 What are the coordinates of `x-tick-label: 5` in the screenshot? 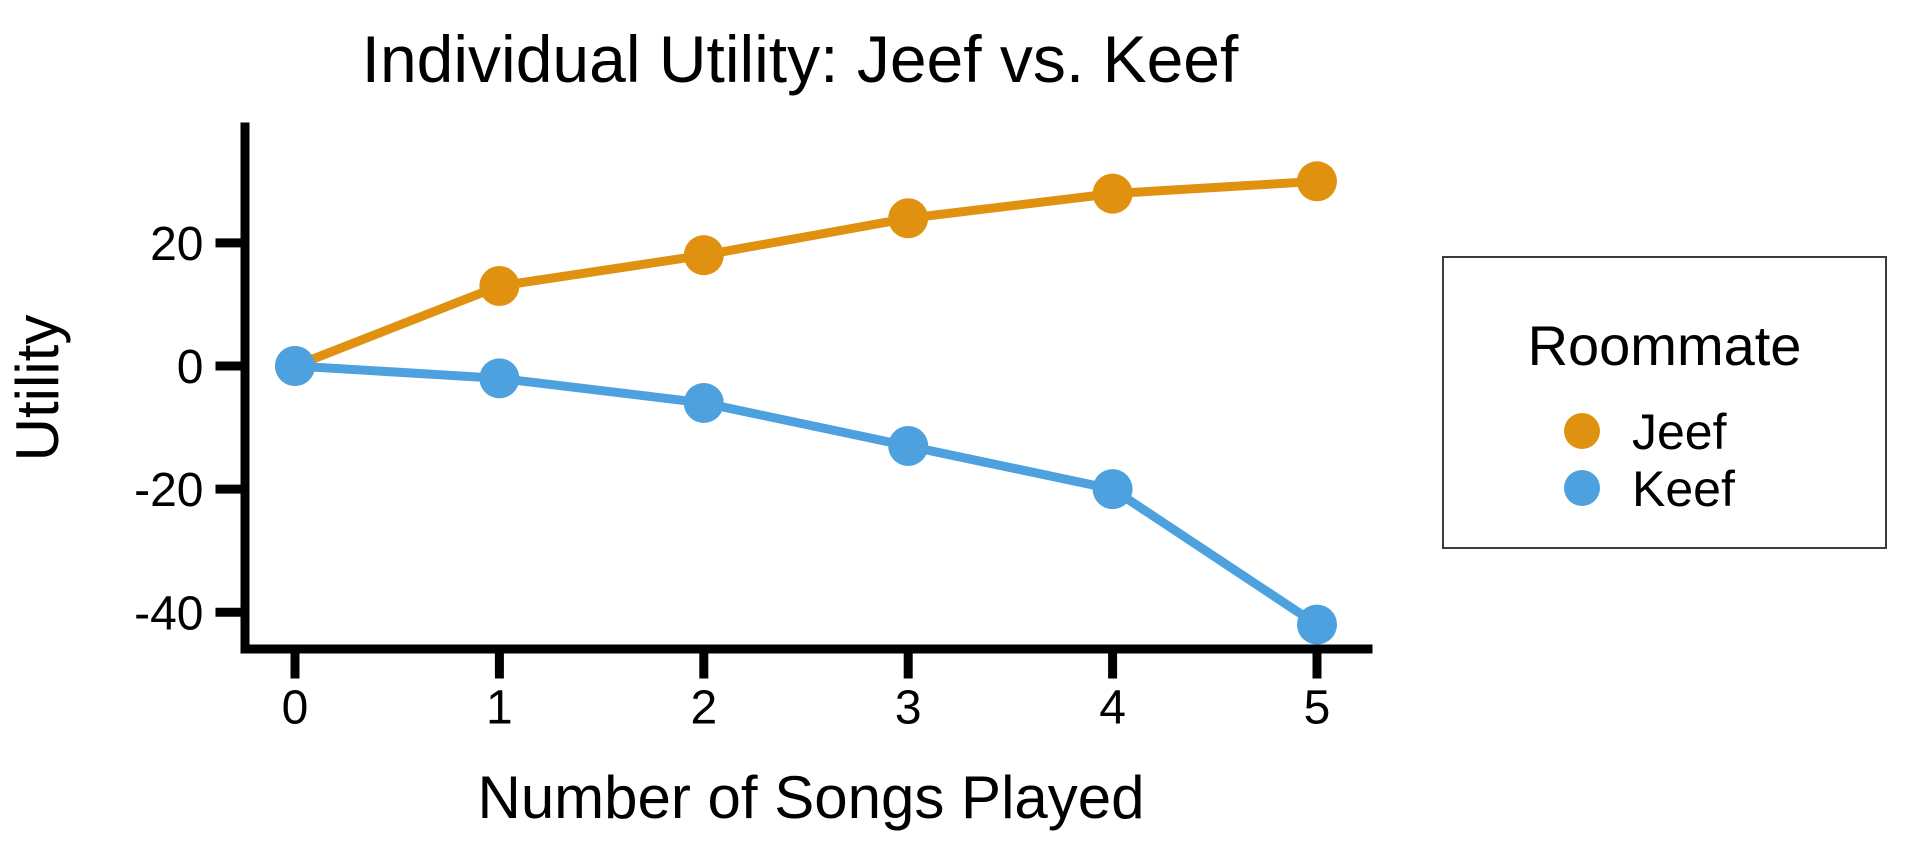 It's located at (1317, 708).